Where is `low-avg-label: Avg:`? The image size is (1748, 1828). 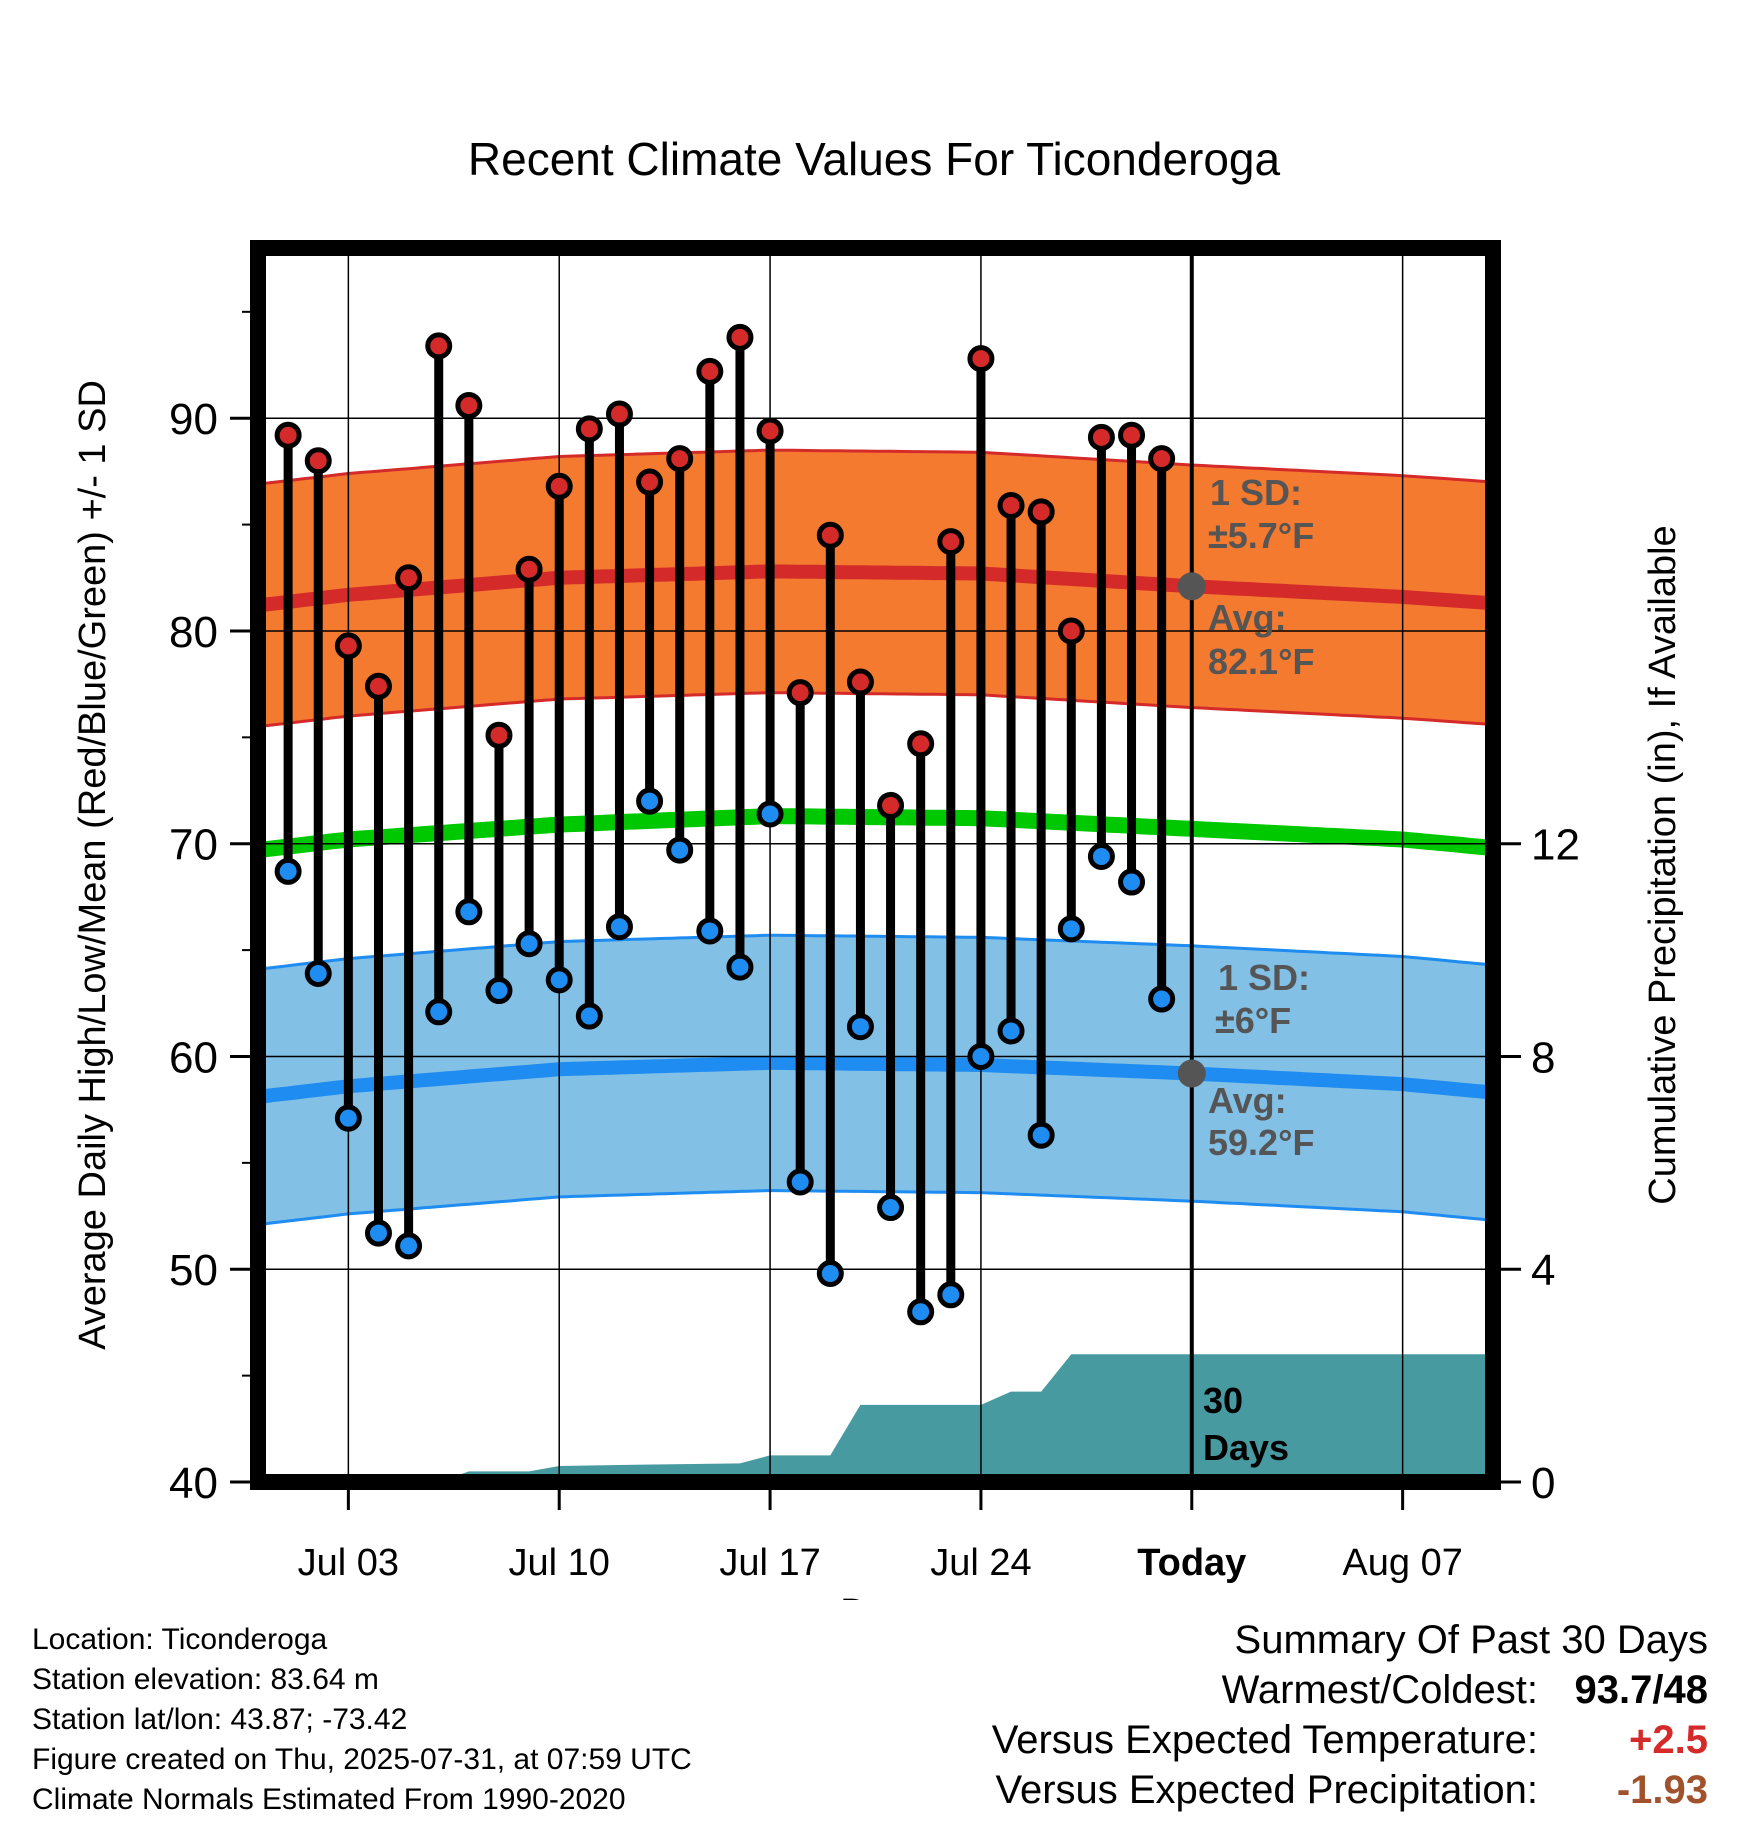
low-avg-label: Avg: is located at coordinates (1247, 1100).